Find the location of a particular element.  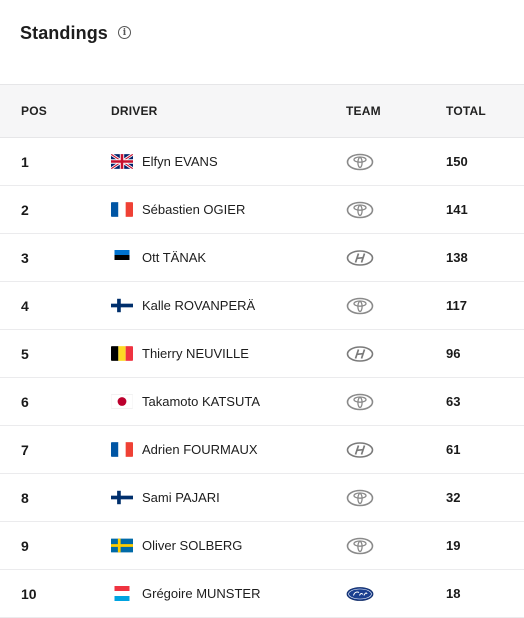

total-points-cell: 19 is located at coordinates (453, 545).